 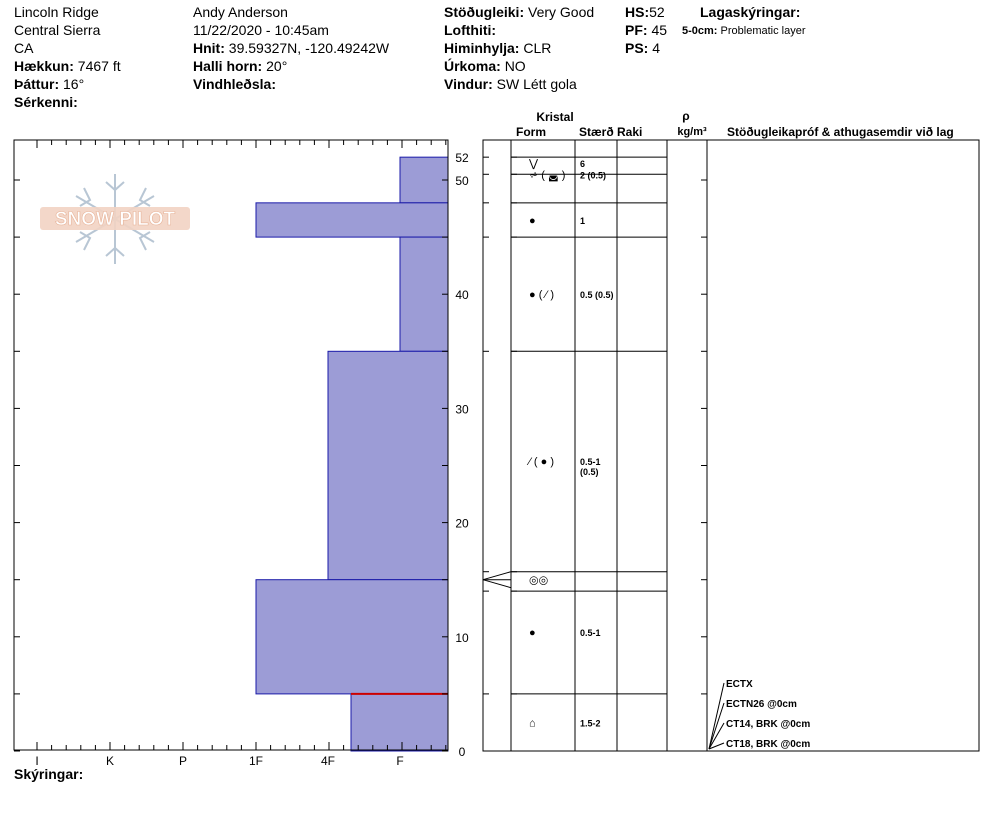 I want to click on features-label: Sérkenni:, so click(x=46, y=102).